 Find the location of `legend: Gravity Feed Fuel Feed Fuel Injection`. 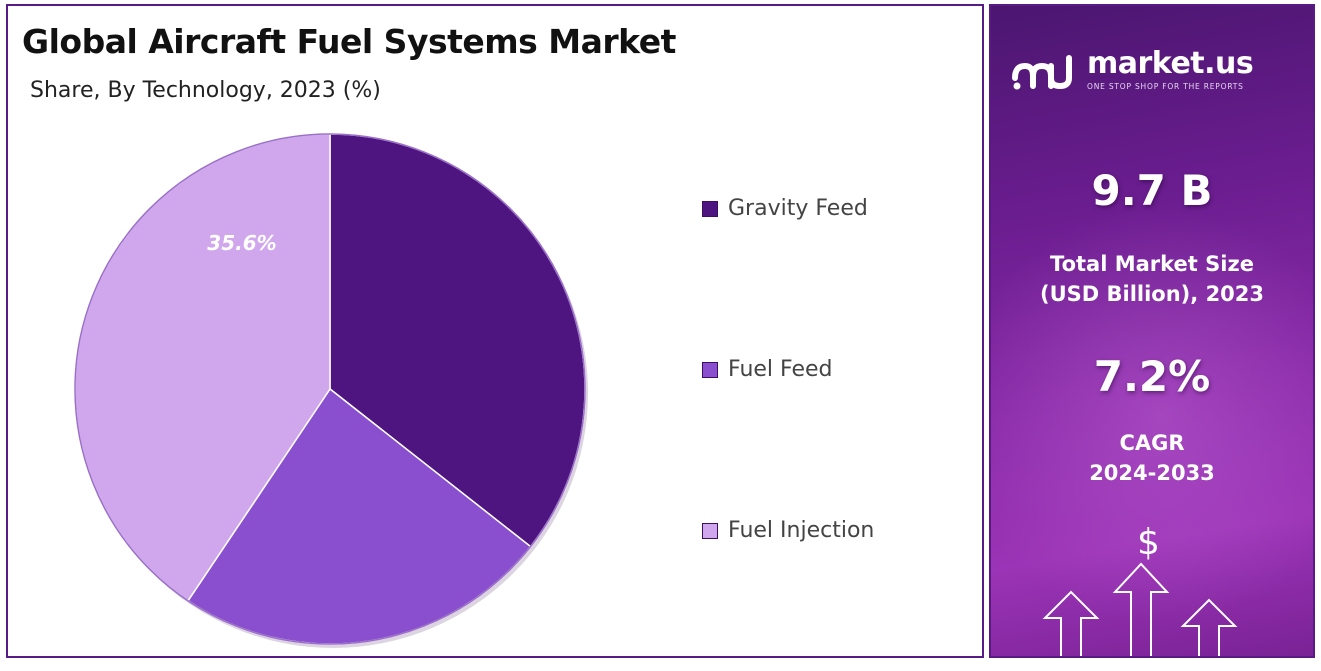

legend: Gravity Feed Fuel Feed Fuel Injection is located at coordinates (832, 376).